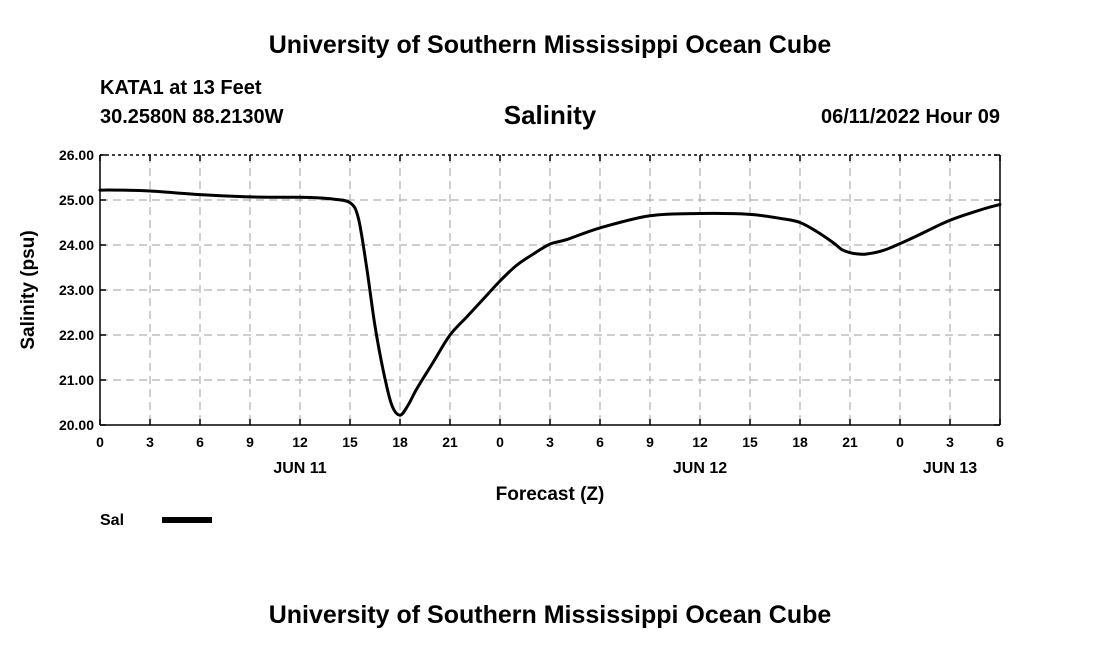 The height and width of the screenshot is (650, 1100). Describe the element at coordinates (550, 494) in the screenshot. I see `x-axis-label: Forecast (Z)` at that location.